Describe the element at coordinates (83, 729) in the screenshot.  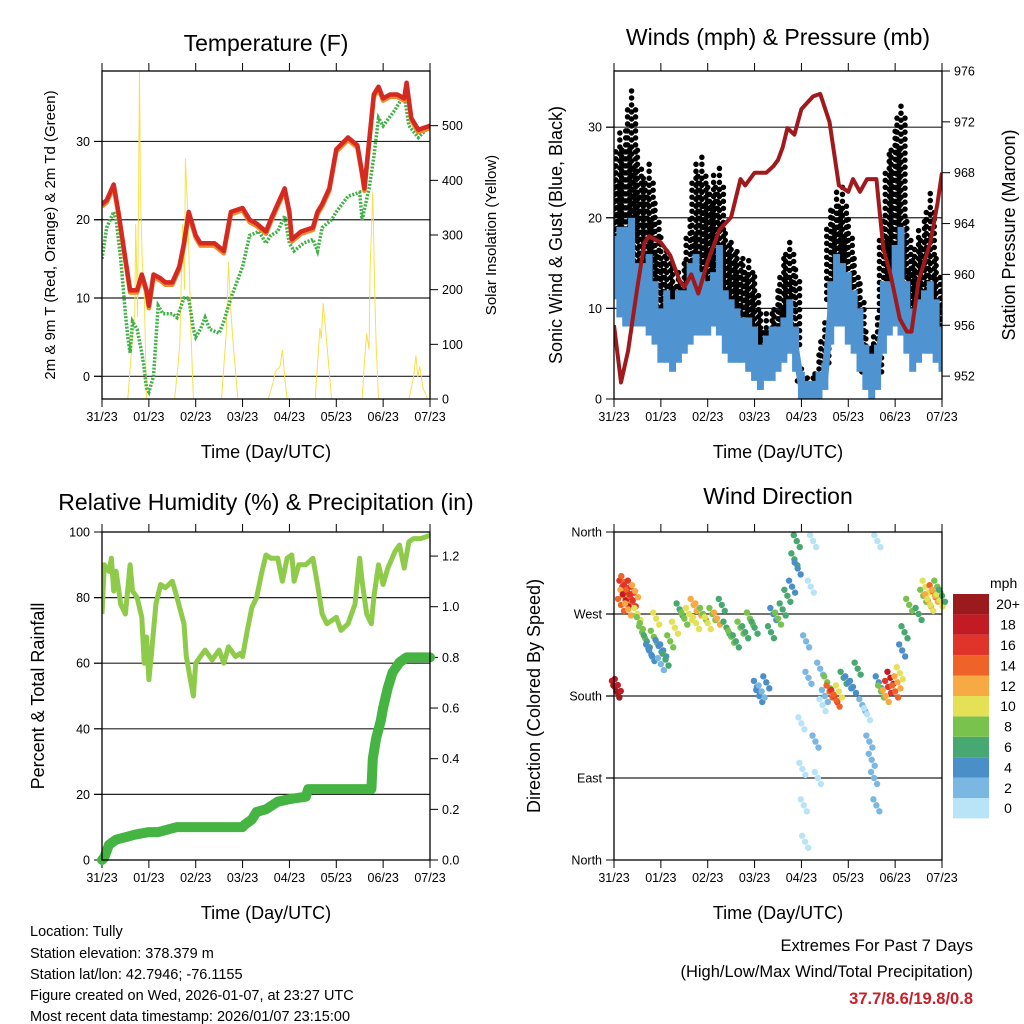
I see `y-tick-label: 40` at that location.